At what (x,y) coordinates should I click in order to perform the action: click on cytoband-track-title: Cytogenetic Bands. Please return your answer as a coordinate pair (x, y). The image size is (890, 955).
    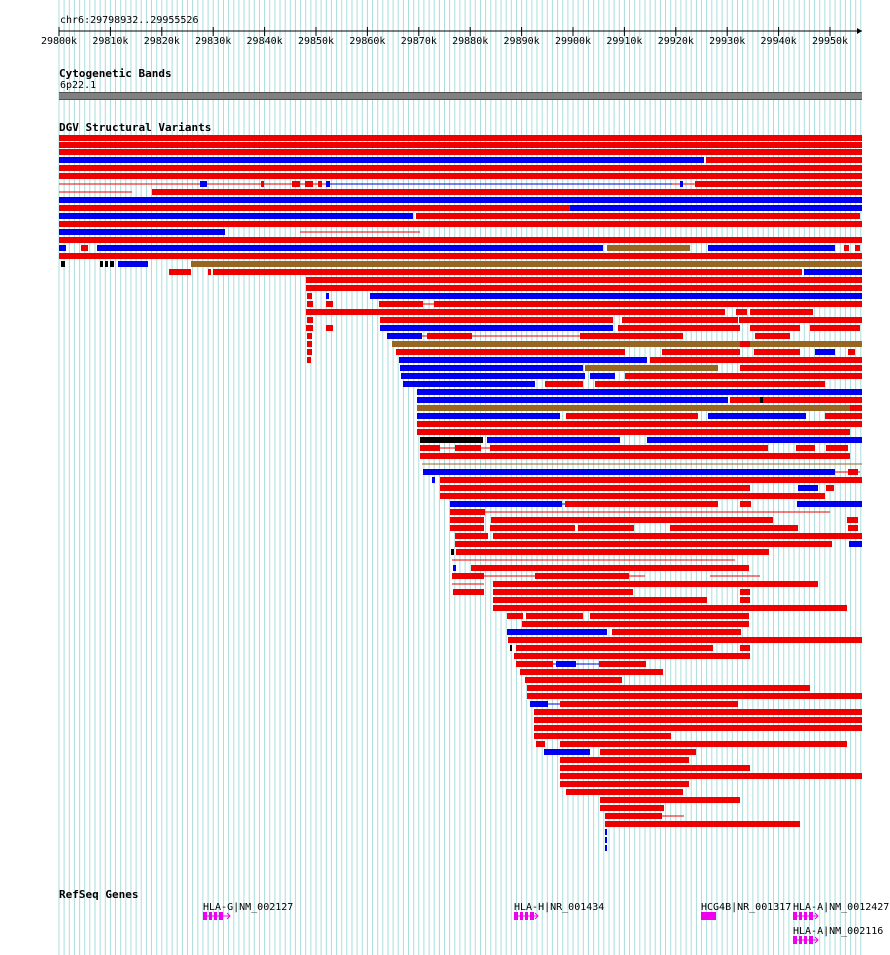
    Looking at the image, I should click on (115, 73).